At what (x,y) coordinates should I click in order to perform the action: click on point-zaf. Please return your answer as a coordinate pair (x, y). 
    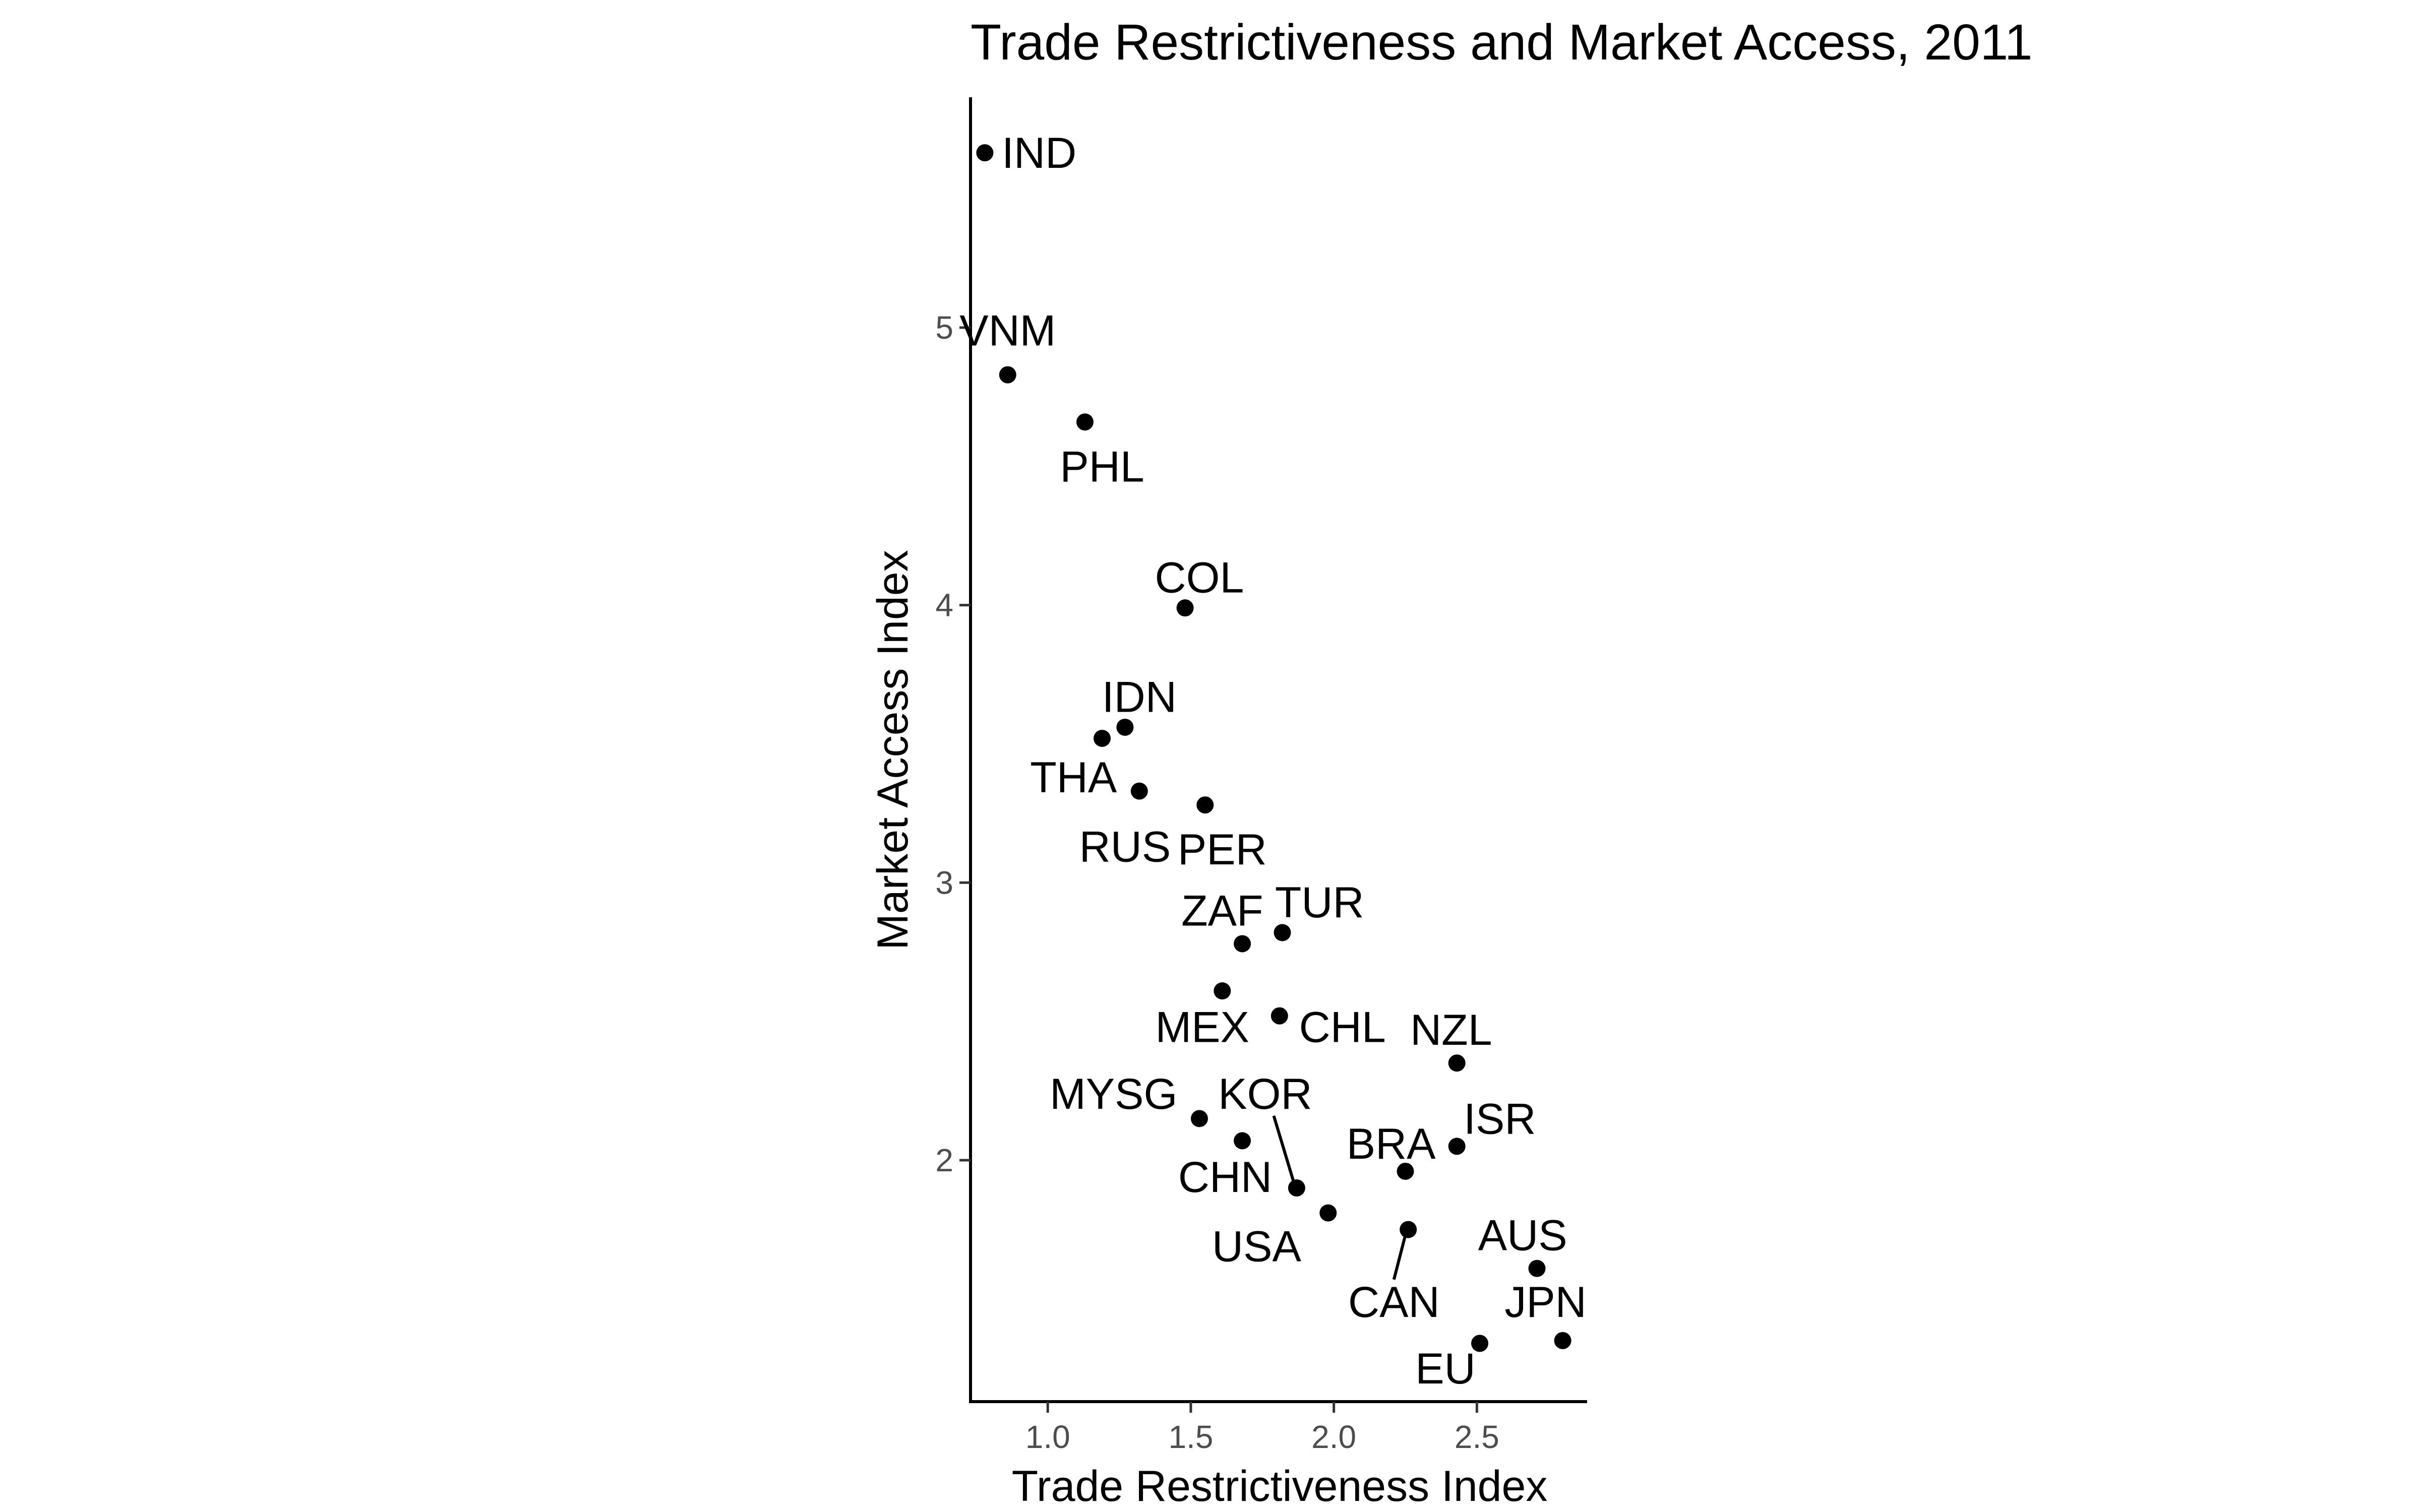
    Looking at the image, I should click on (1242, 944).